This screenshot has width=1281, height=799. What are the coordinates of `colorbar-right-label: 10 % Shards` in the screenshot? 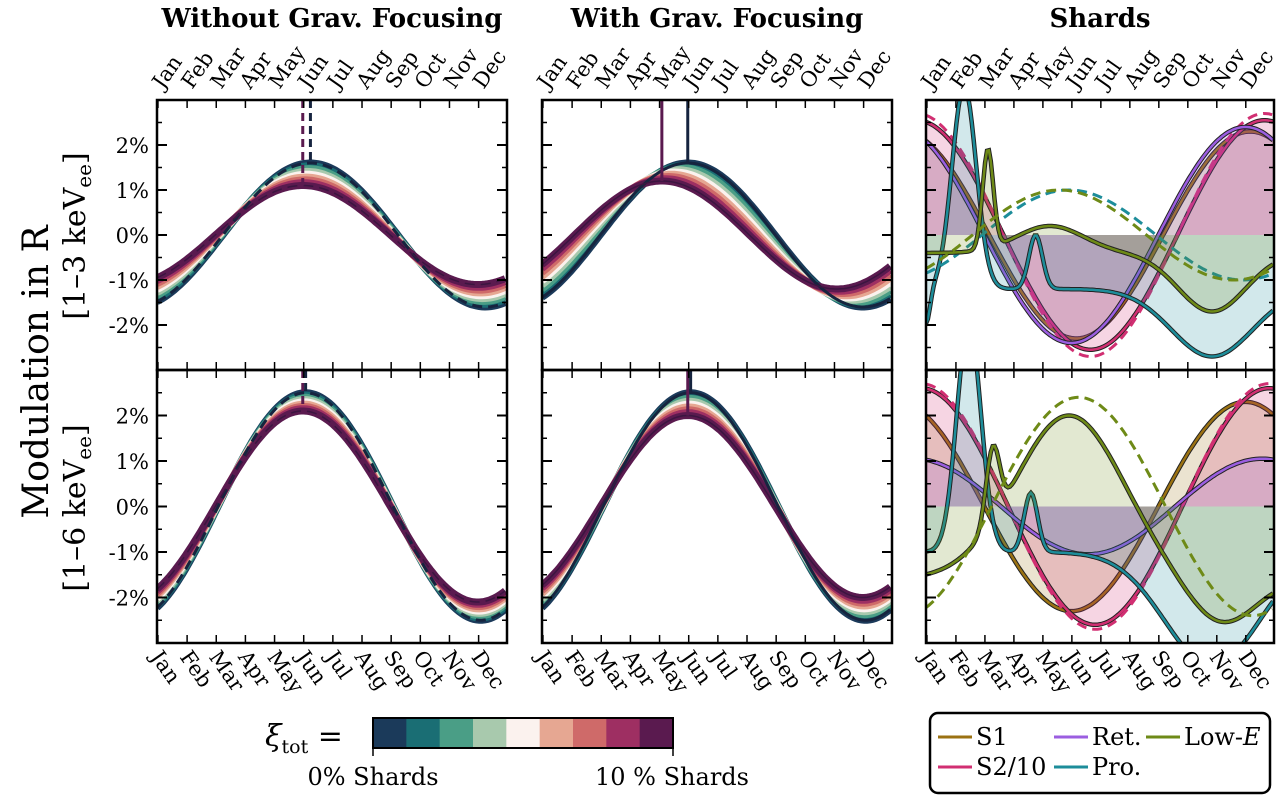 It's located at (672, 777).